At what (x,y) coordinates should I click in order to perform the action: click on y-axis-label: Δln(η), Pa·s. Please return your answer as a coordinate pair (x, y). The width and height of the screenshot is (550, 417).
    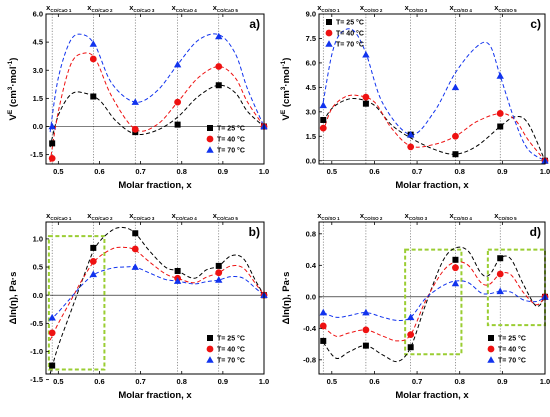
    Looking at the image, I should click on (13, 298).